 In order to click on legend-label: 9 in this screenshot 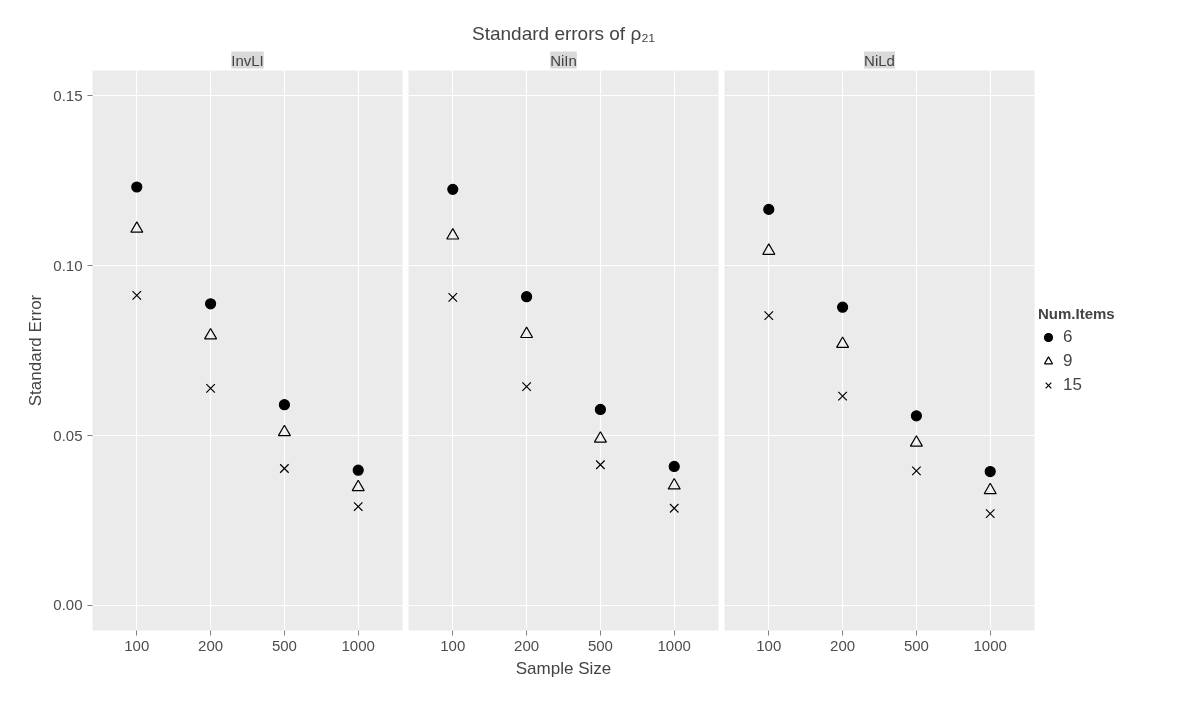, I will do `click(1068, 361)`.